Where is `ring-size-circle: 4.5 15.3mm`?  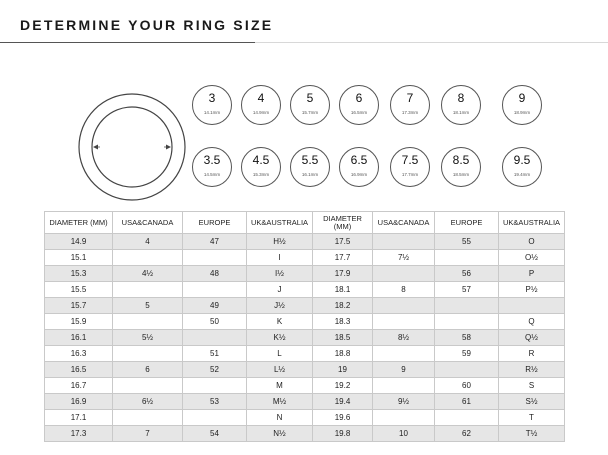 ring-size-circle: 4.5 15.3mm is located at coordinates (261, 167).